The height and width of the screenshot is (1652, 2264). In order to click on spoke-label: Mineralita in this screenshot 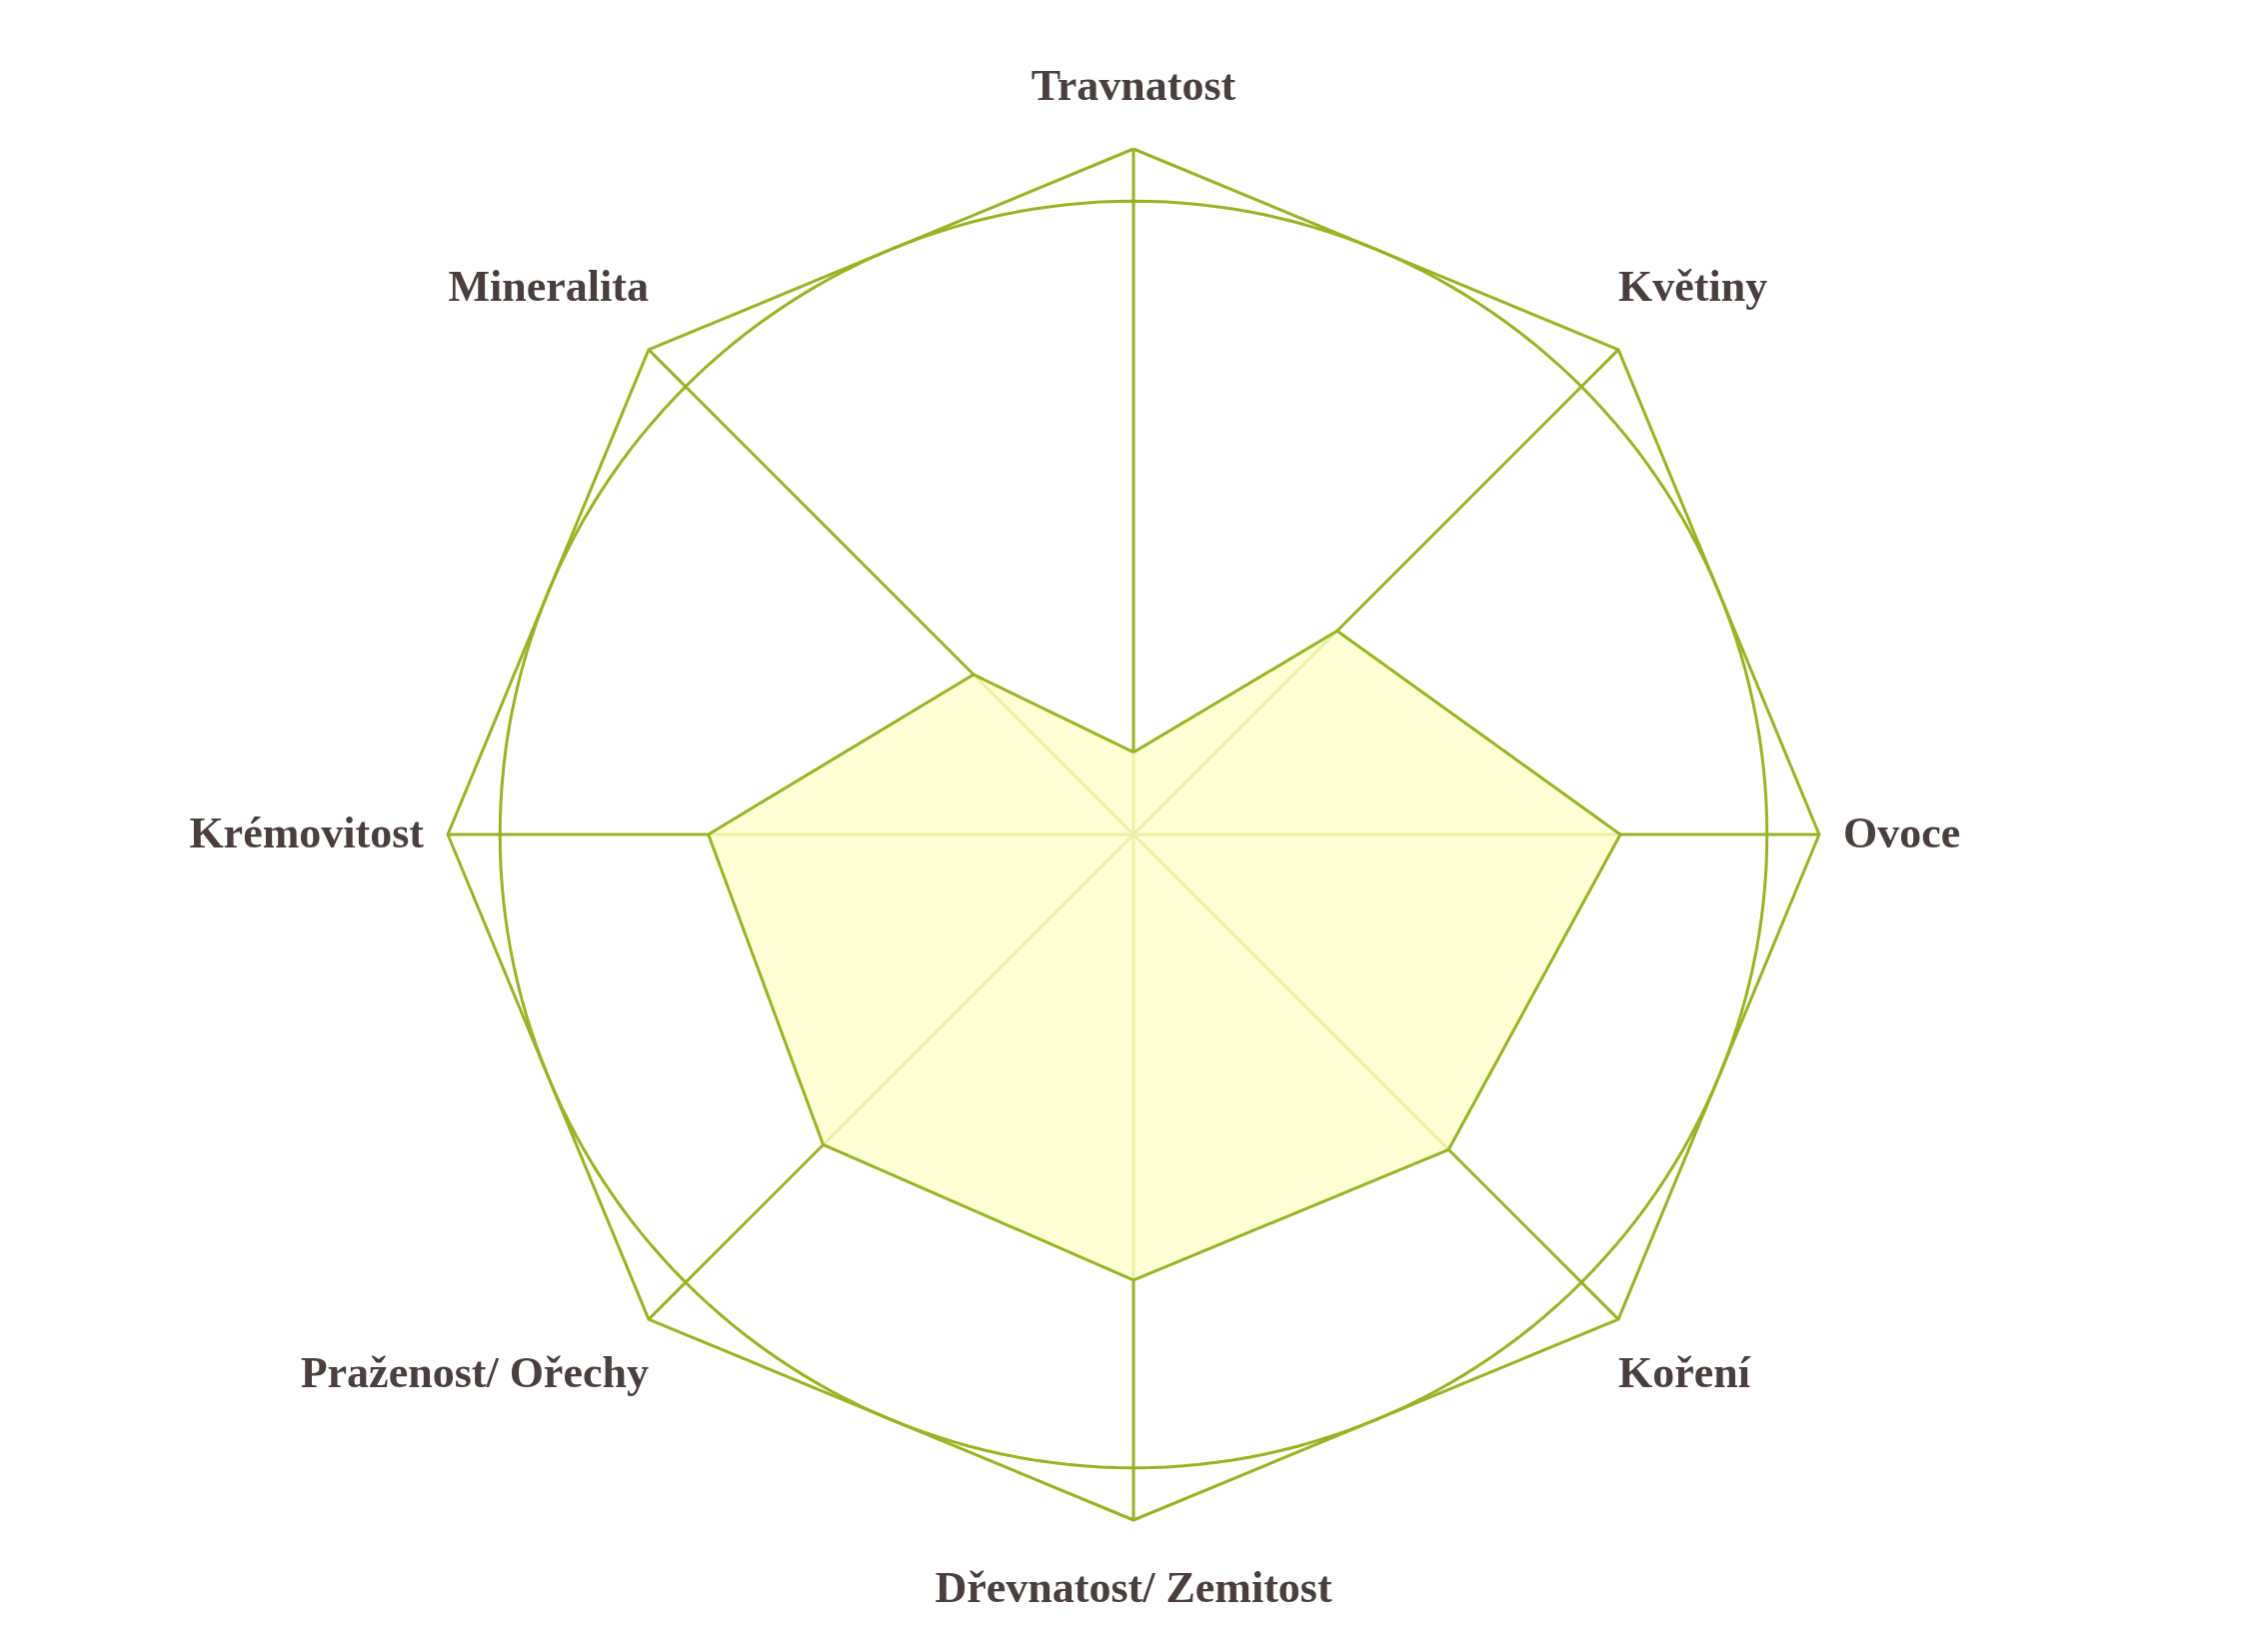, I will do `click(548, 287)`.